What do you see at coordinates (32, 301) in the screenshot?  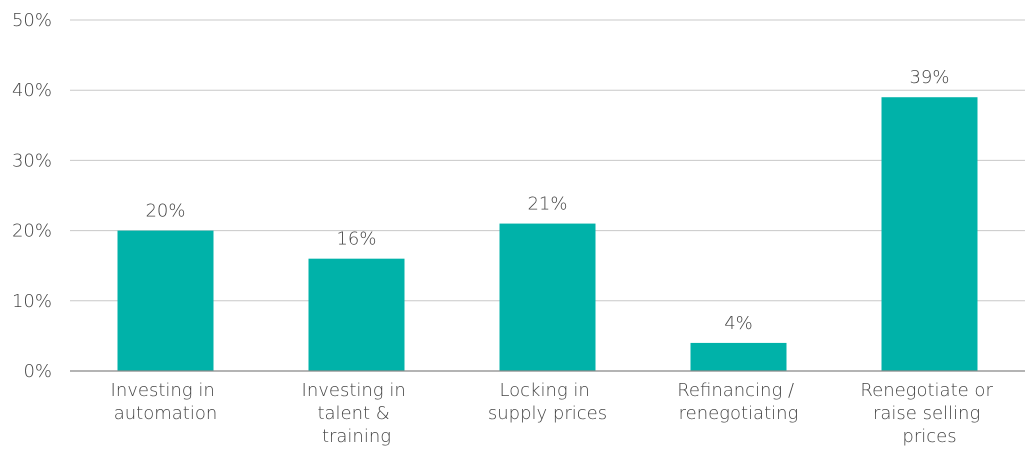 I see `y-tick-label: 10%` at bounding box center [32, 301].